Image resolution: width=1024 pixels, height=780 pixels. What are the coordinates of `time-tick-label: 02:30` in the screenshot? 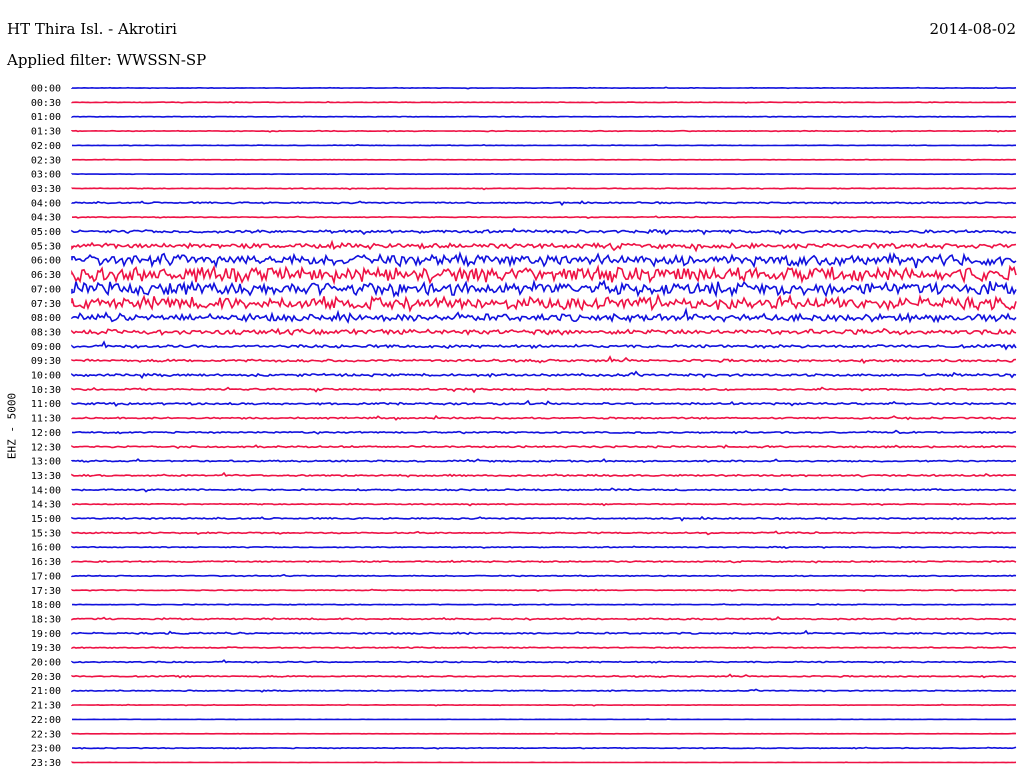 It's located at (46, 160).